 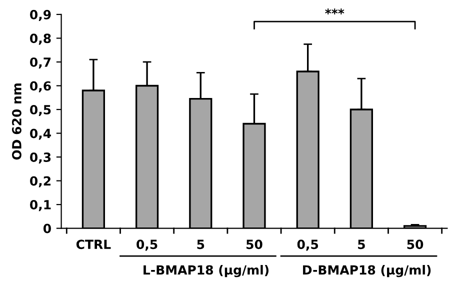 What do you see at coordinates (40, 134) in the screenshot?
I see `y-tick-label: 0,4` at bounding box center [40, 134].